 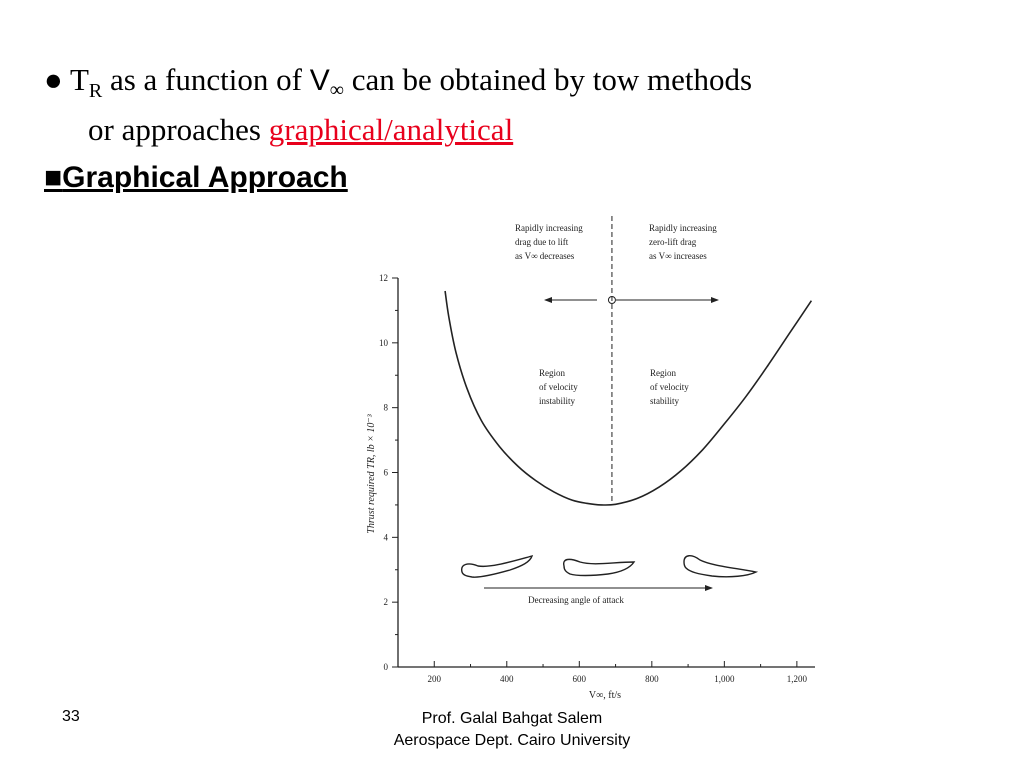 I want to click on y-tick-label: 2, so click(x=386, y=602).